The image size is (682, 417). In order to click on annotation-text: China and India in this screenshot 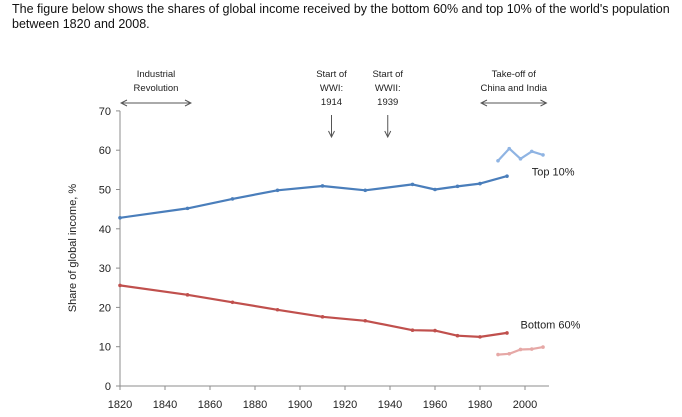, I will do `click(513, 88)`.